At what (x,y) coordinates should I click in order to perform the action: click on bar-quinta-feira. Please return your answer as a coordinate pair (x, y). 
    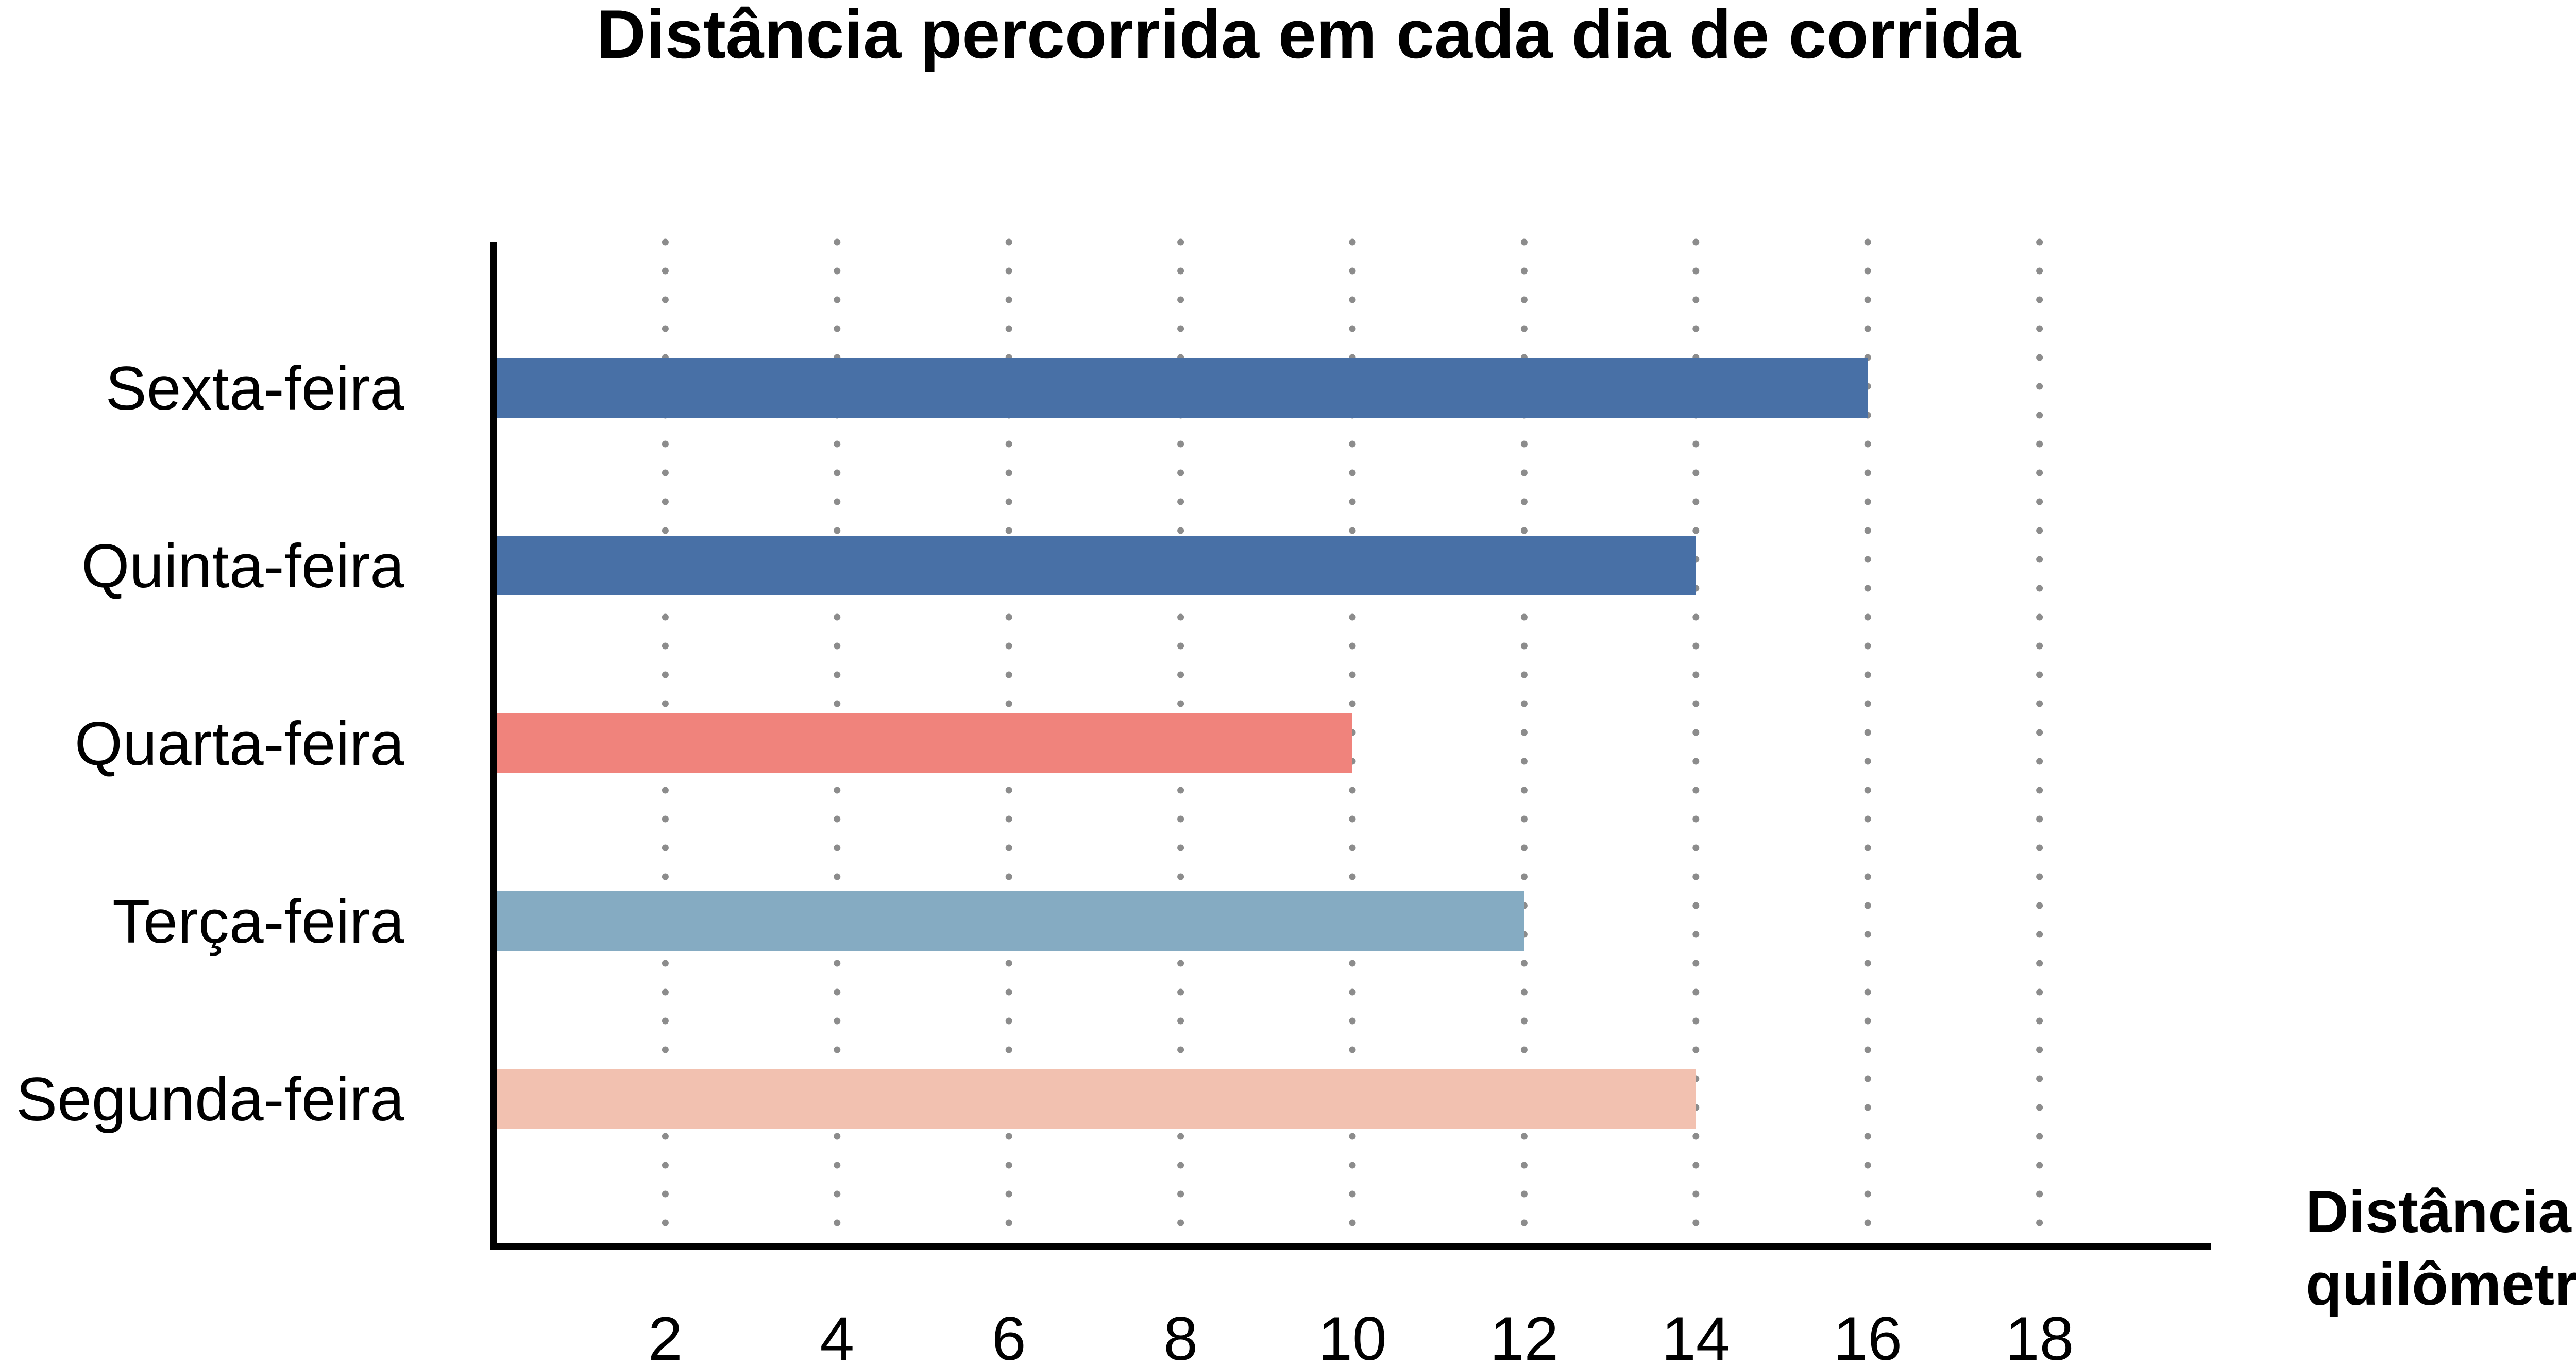
    Looking at the image, I should click on (1095, 565).